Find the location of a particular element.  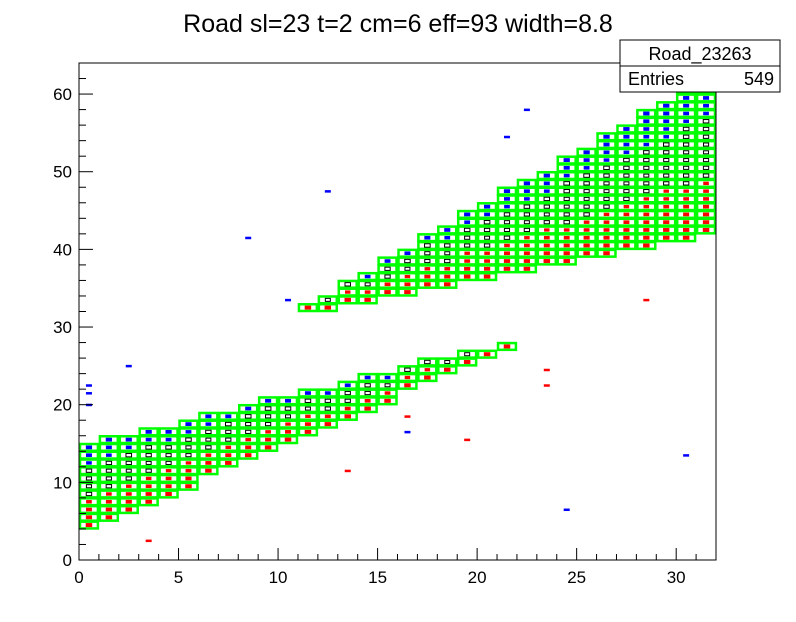

stats-histogram-name: Road_23263 is located at coordinates (699, 54).